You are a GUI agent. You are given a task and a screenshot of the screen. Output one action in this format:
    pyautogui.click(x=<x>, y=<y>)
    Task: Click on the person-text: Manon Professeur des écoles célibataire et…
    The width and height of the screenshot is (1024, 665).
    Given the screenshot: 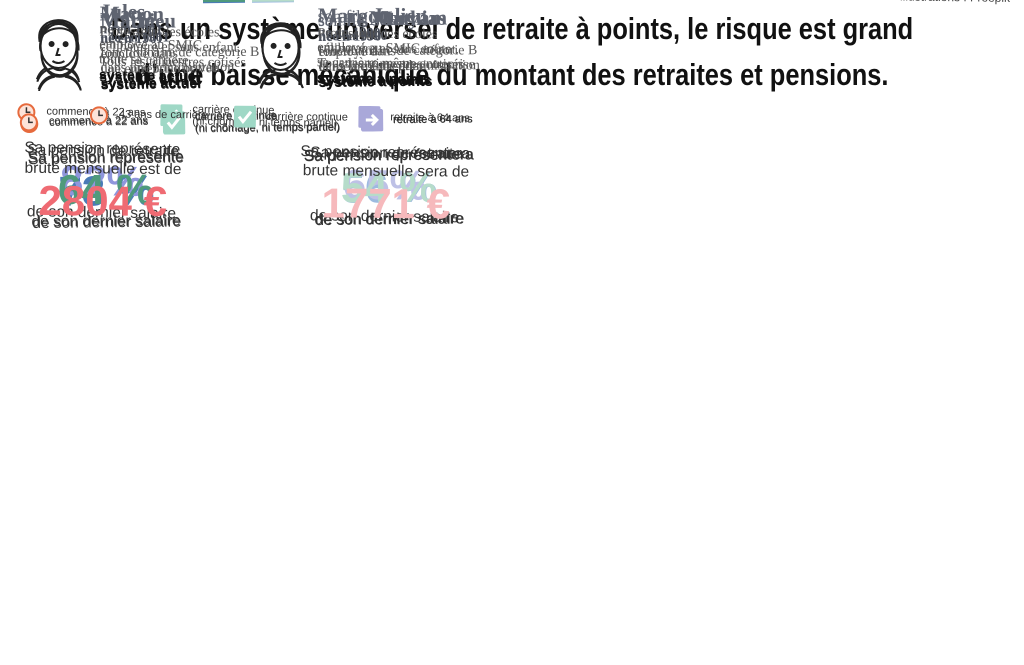 What is the action you would take?
    pyautogui.click(x=173, y=43)
    